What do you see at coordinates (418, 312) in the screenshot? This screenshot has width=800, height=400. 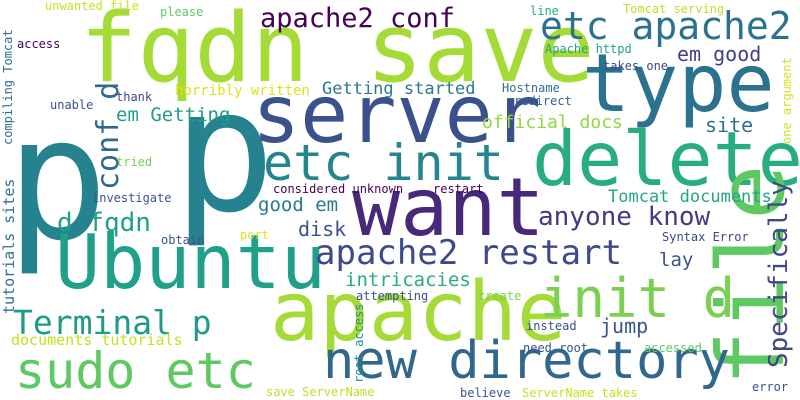 I see `word-apache: apache` at bounding box center [418, 312].